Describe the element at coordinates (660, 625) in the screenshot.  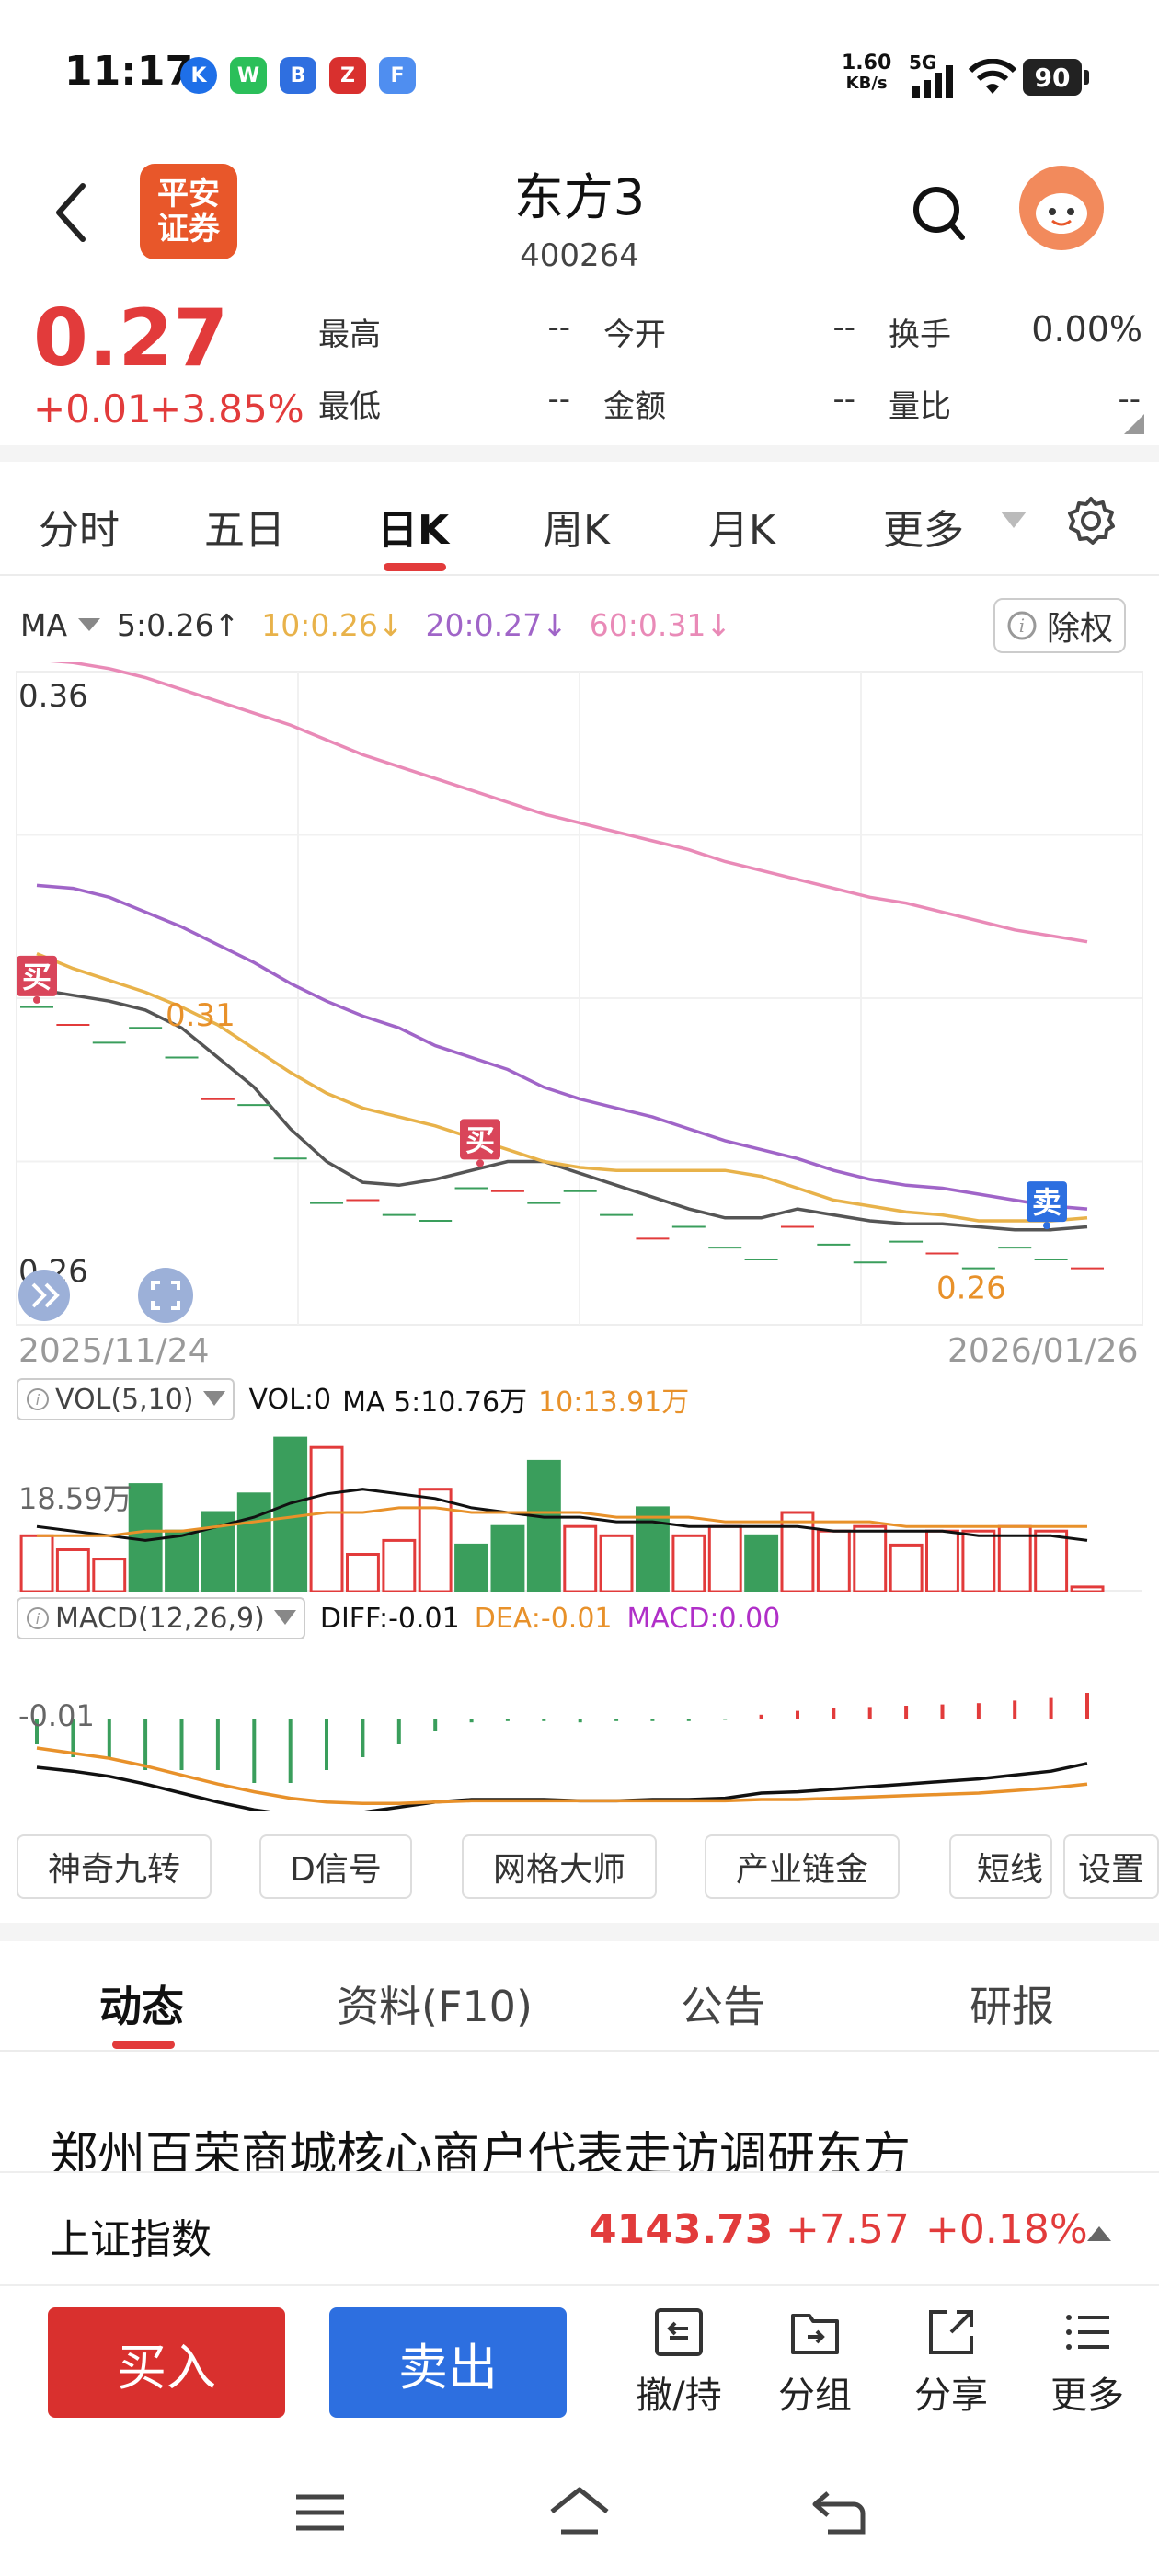
I see `ma60-value: 60:0.31↓` at that location.